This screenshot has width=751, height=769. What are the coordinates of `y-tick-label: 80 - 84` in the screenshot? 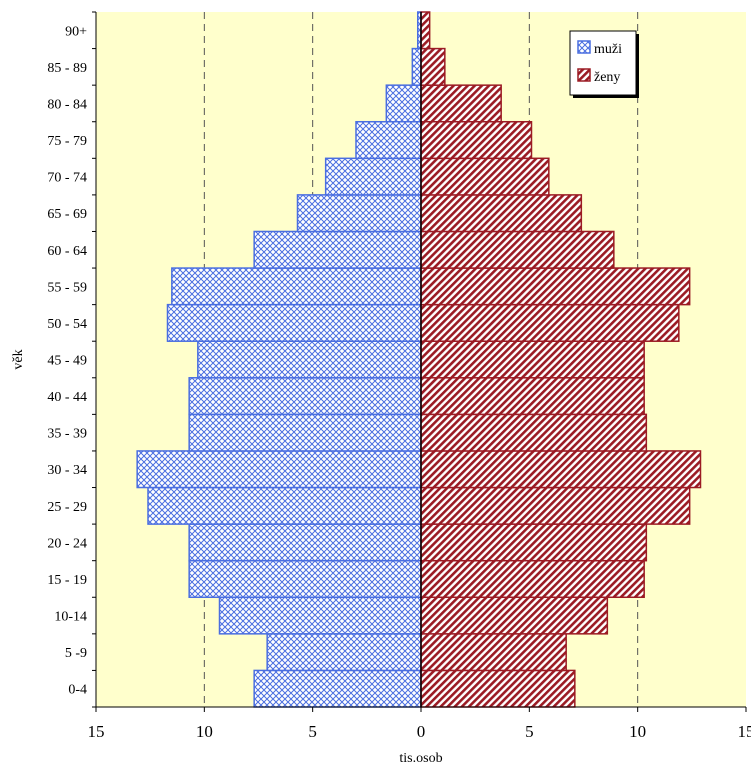 It's located at (67, 104).